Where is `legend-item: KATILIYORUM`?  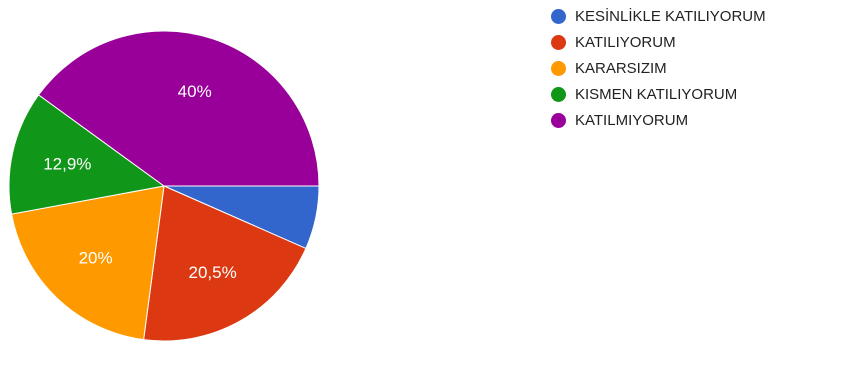 legend-item: KATILIYORUM is located at coordinates (658, 42).